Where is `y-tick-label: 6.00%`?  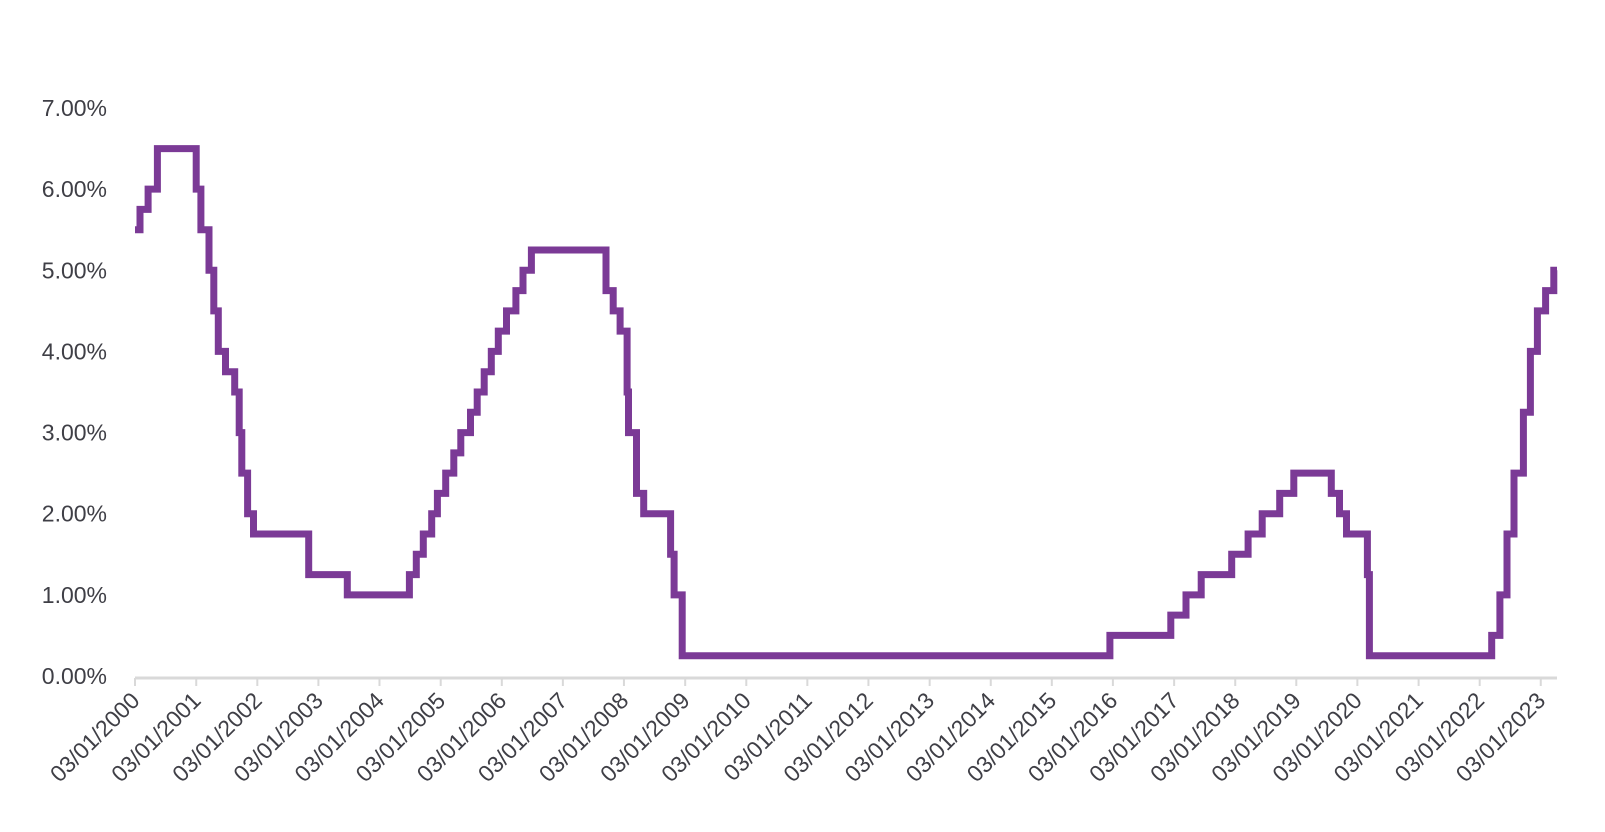 y-tick-label: 6.00% is located at coordinates (74, 189).